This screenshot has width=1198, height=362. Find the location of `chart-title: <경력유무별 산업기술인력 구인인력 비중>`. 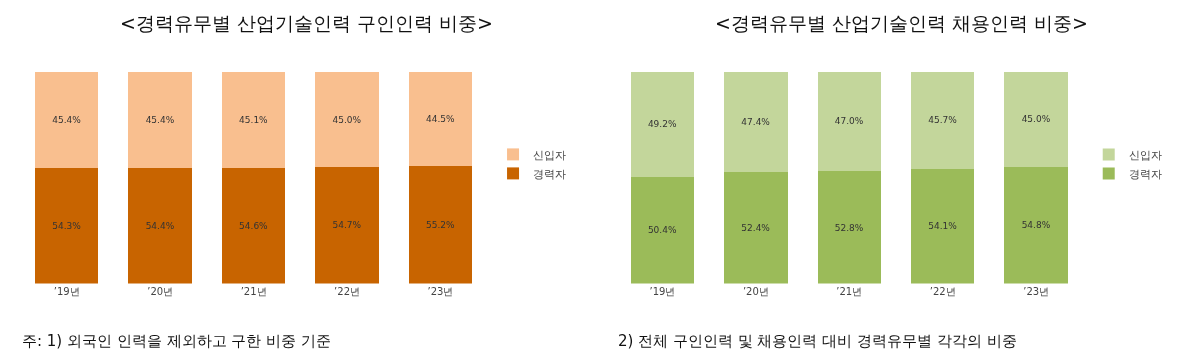

chart-title: <경력유무별 산업기술인력 구인인력 비중> is located at coordinates (306, 23).